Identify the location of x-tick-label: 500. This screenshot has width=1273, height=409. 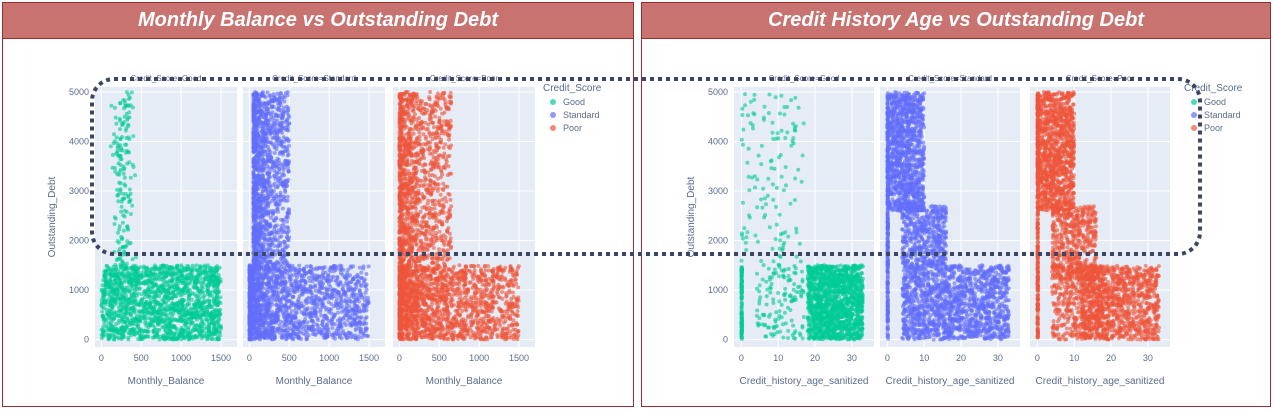
(141, 358).